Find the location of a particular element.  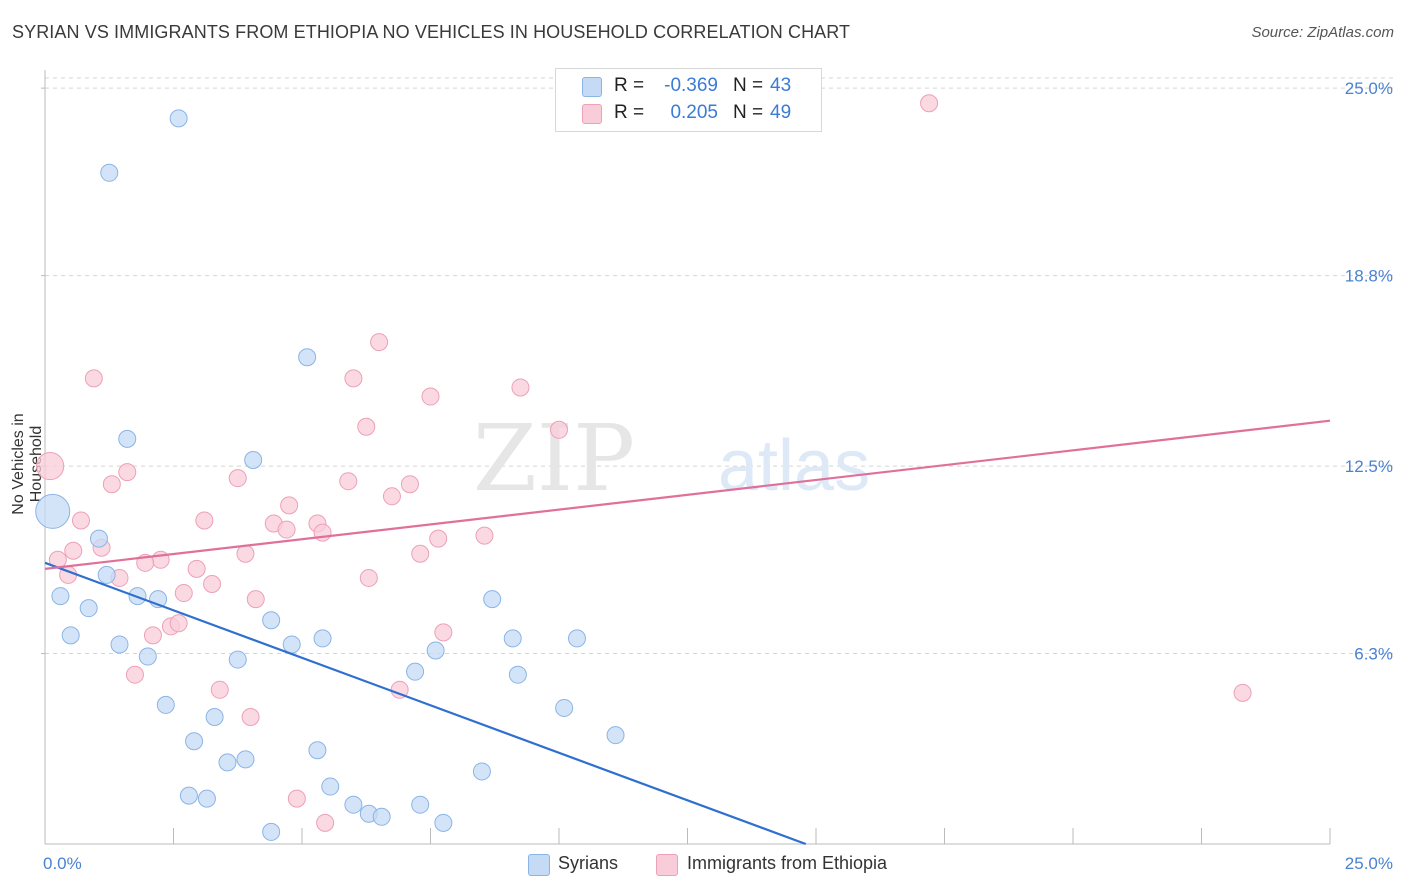

n-value: 49 is located at coordinates (781, 112).